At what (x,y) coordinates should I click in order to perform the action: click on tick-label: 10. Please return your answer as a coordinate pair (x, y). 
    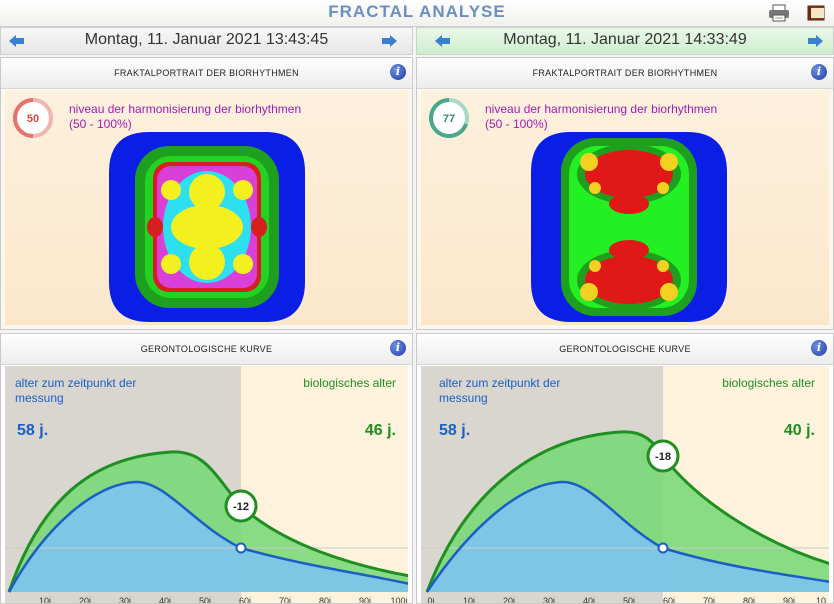
    Looking at the image, I should click on (821, 599).